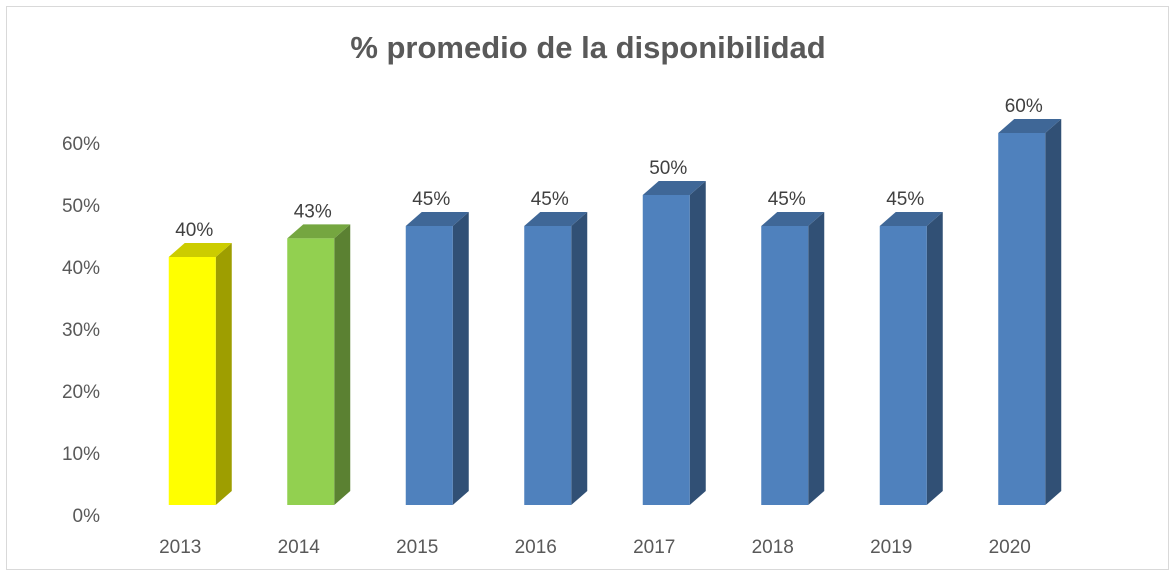  I want to click on y-tick-label: 40%, so click(81, 268).